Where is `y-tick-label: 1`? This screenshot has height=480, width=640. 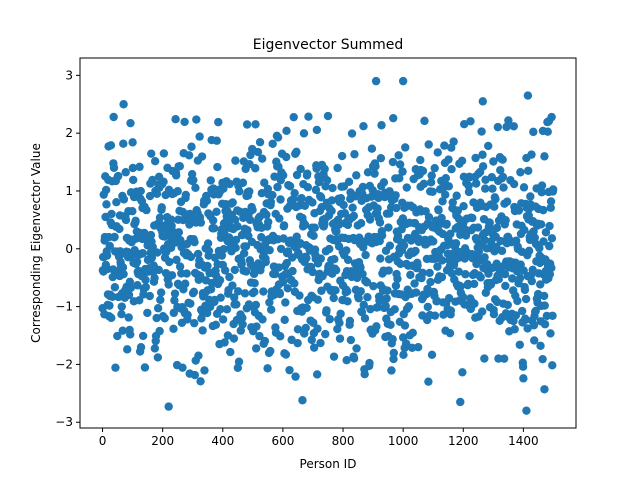 y-tick-label: 1 is located at coordinates (69, 191).